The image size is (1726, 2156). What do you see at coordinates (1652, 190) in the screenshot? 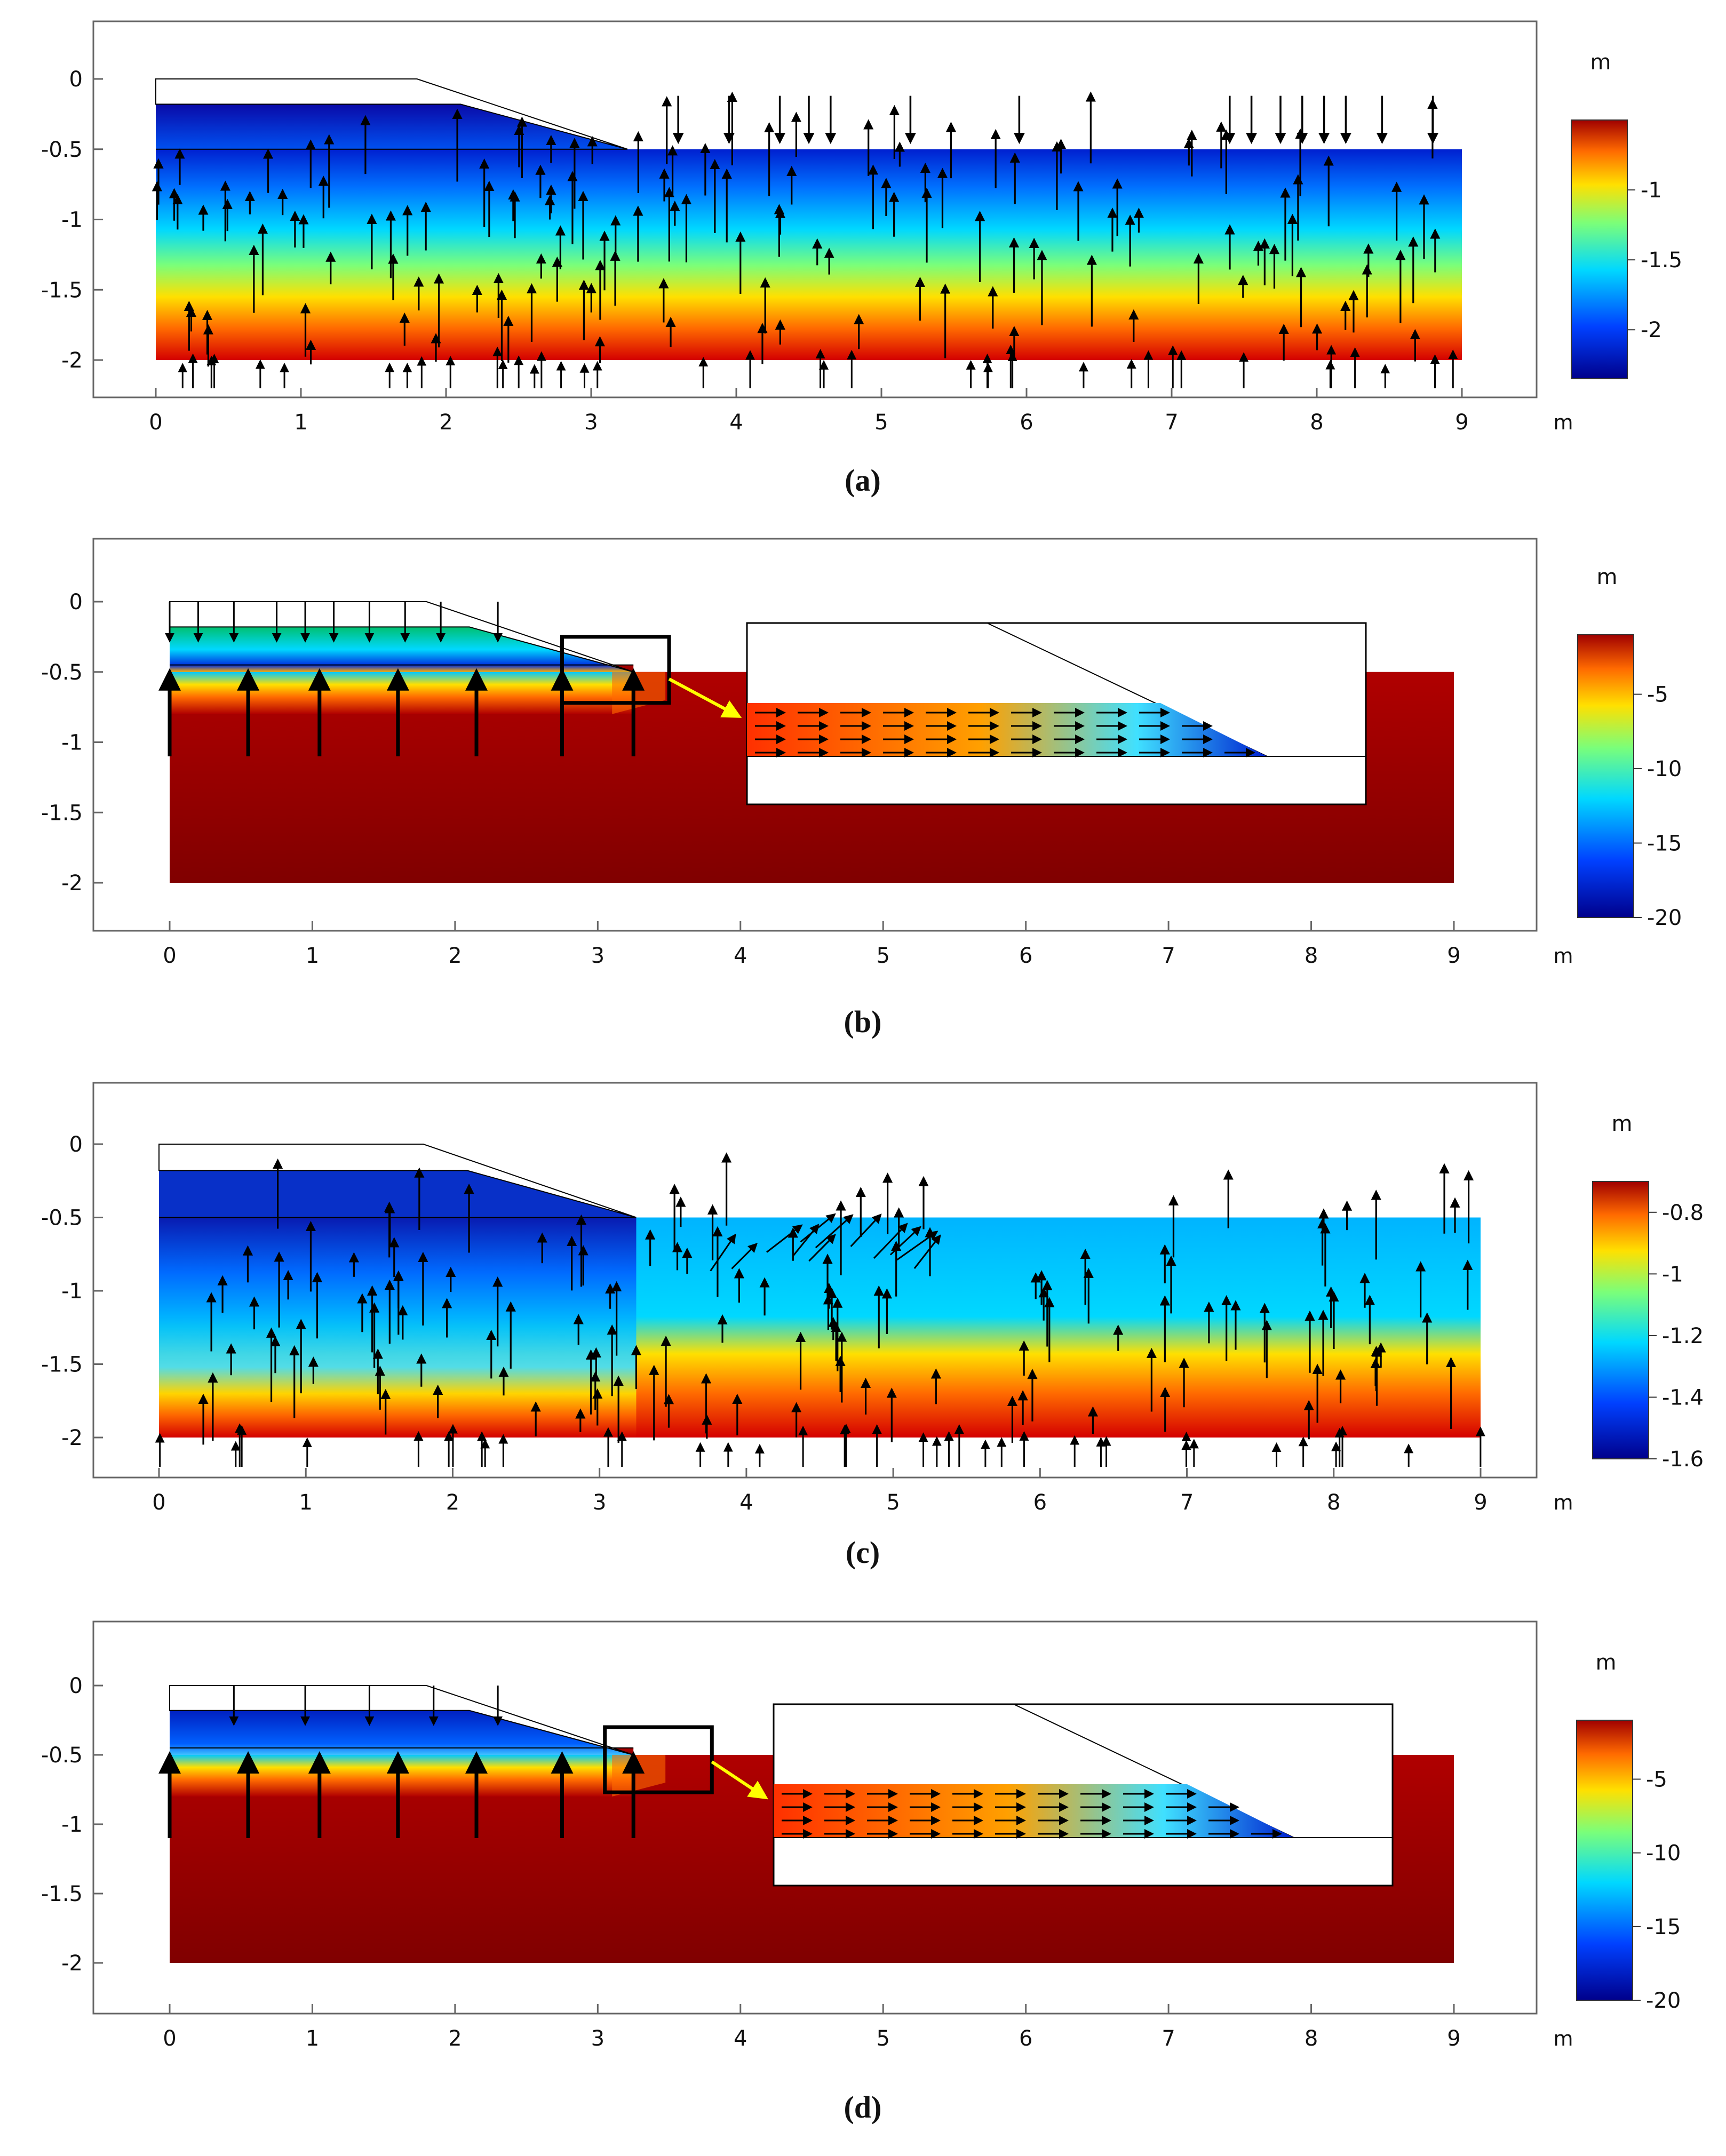
I see `colorbar-label: -1` at bounding box center [1652, 190].